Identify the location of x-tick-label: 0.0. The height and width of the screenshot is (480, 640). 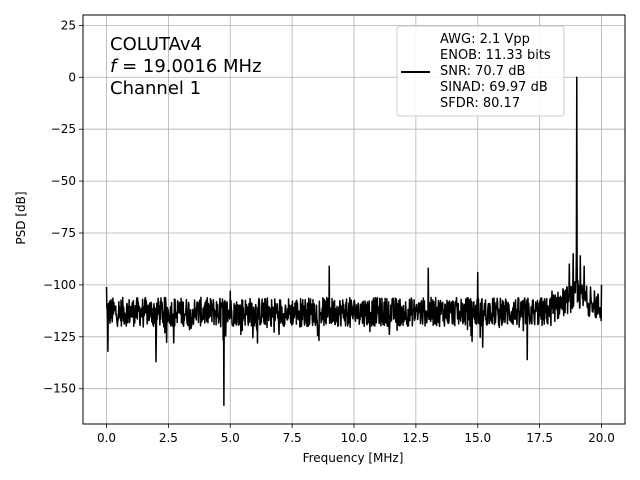
(106, 438).